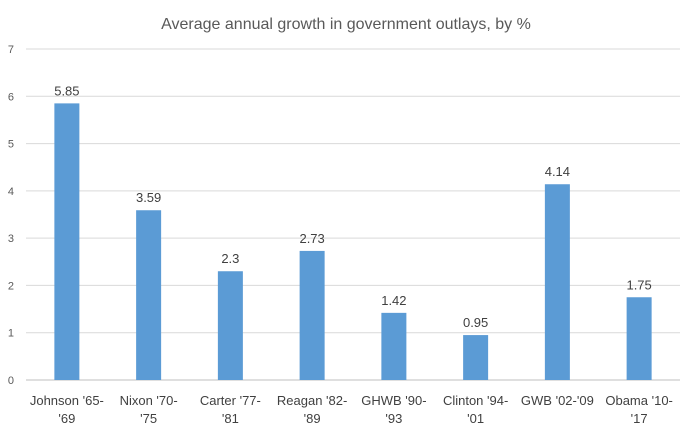 The width and height of the screenshot is (693, 437). I want to click on y-tick-label: 4, so click(11, 192).